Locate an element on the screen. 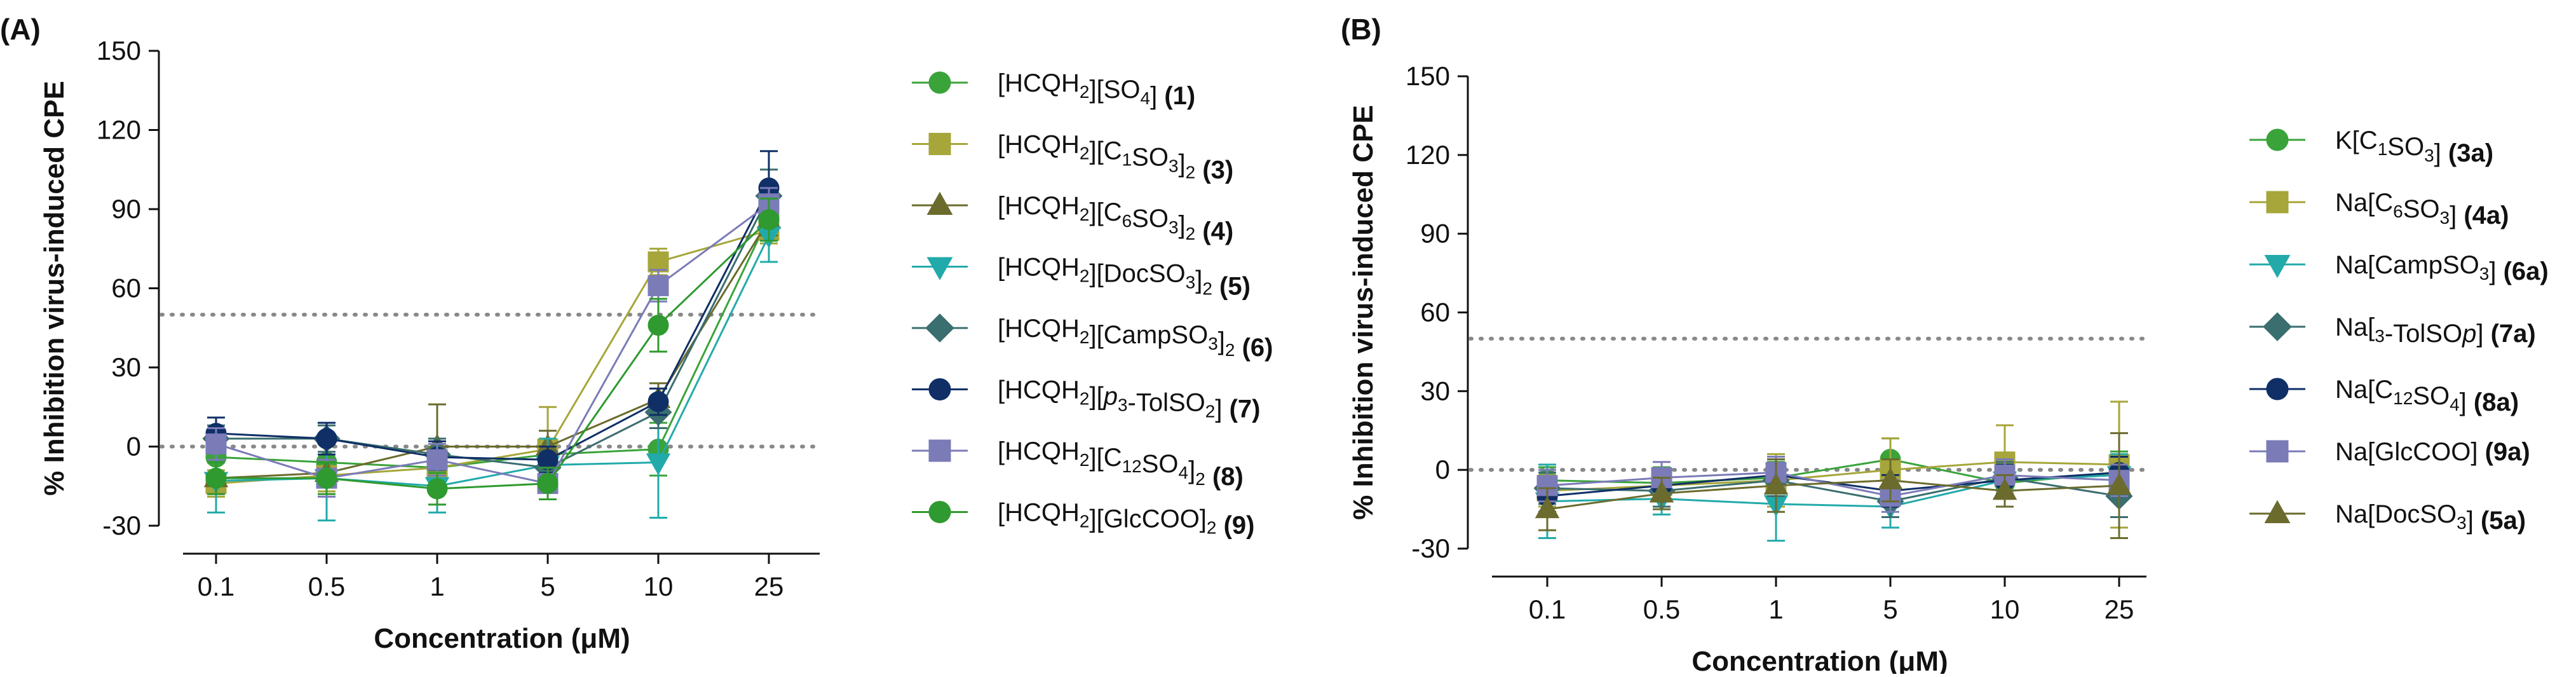  legend-label-part: Na[C is located at coordinates (2364, 390).